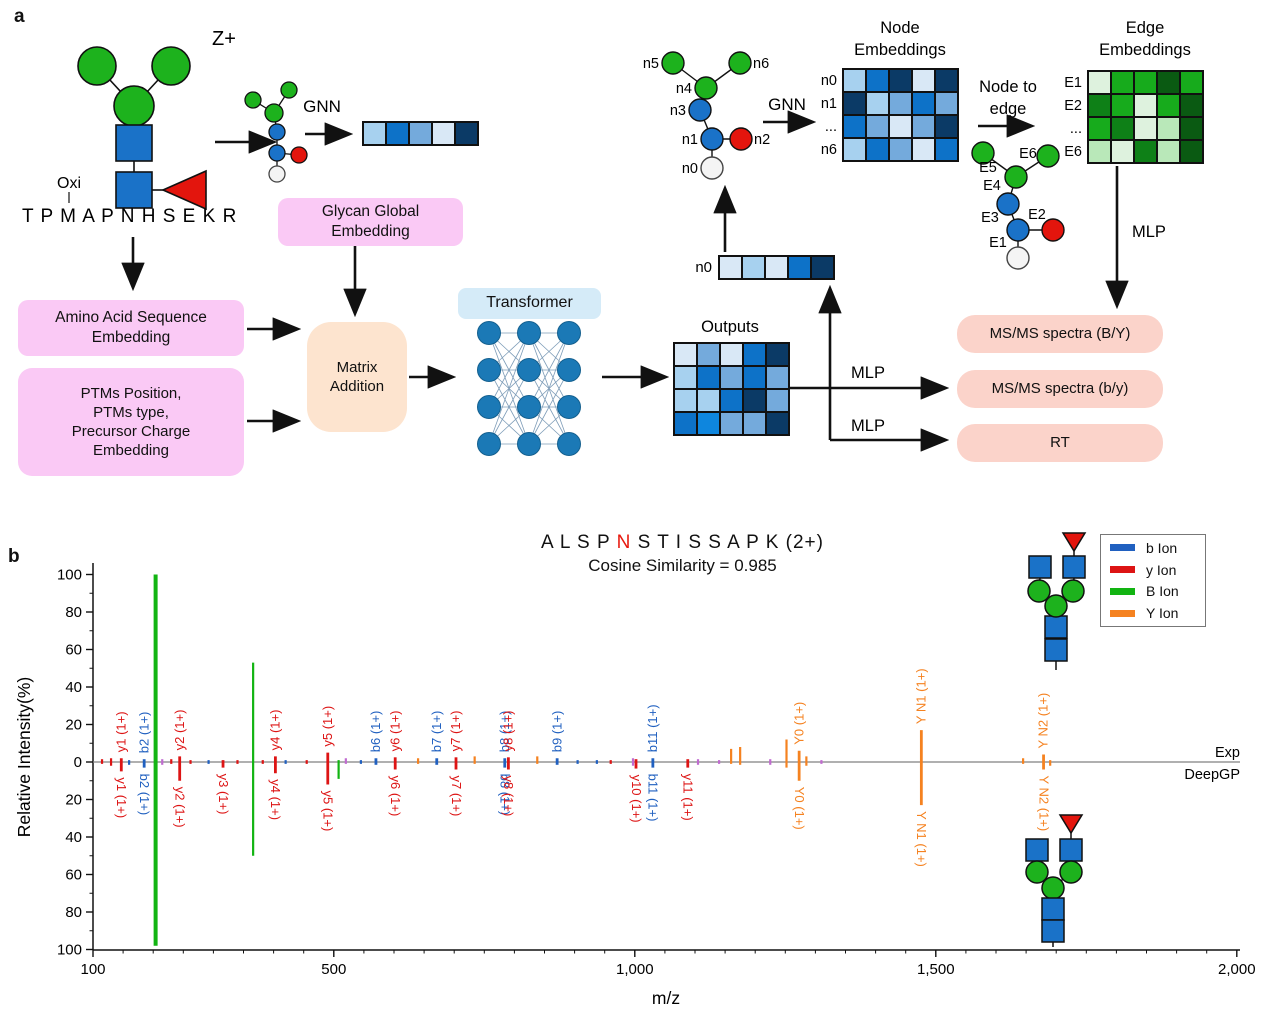 This screenshot has width=1270, height=1015. I want to click on peak-label: y4 (1+), so click(275, 799).